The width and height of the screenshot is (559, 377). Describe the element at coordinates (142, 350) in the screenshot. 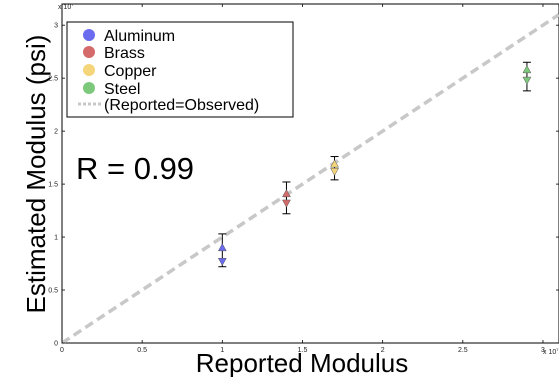

I see `x-tick-label: 0.5` at that location.